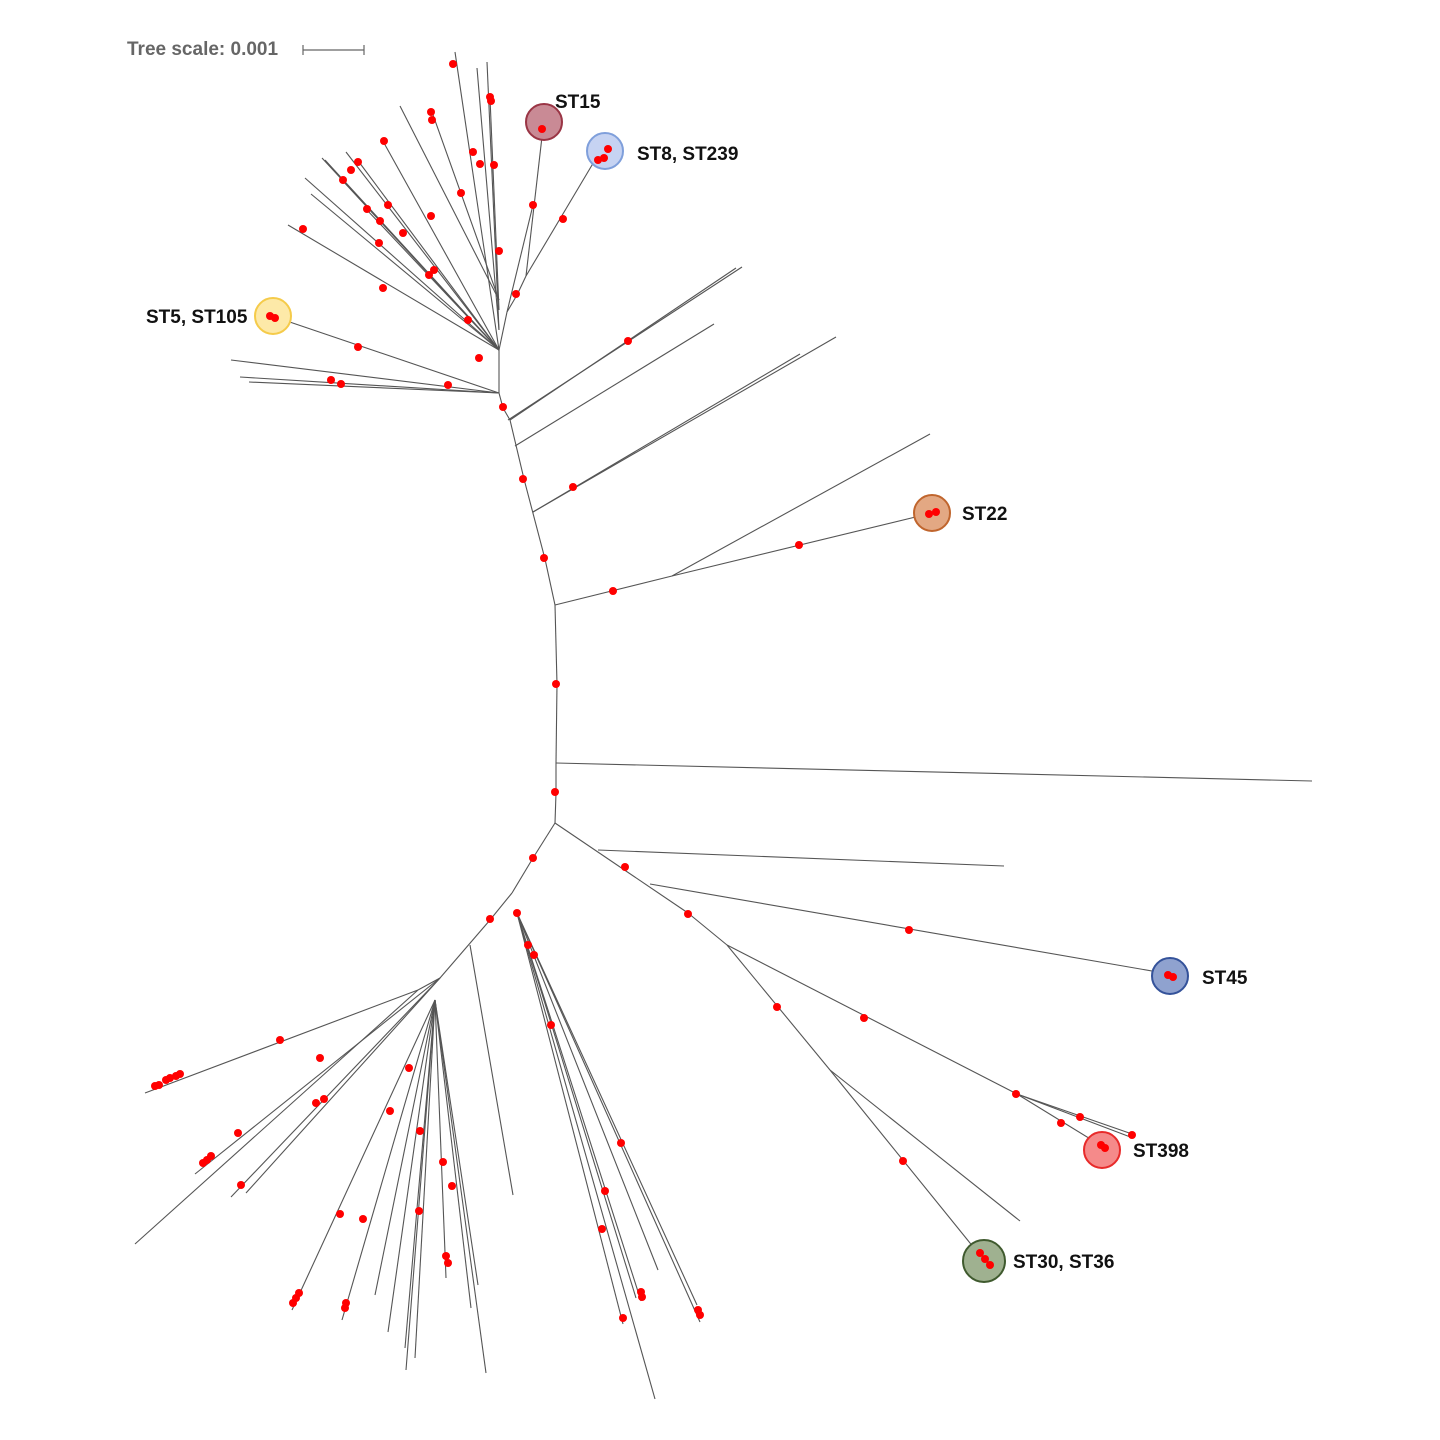 This screenshot has width=1440, height=1440. What do you see at coordinates (578, 102) in the screenshot?
I see `clade-label-st15: ST15` at bounding box center [578, 102].